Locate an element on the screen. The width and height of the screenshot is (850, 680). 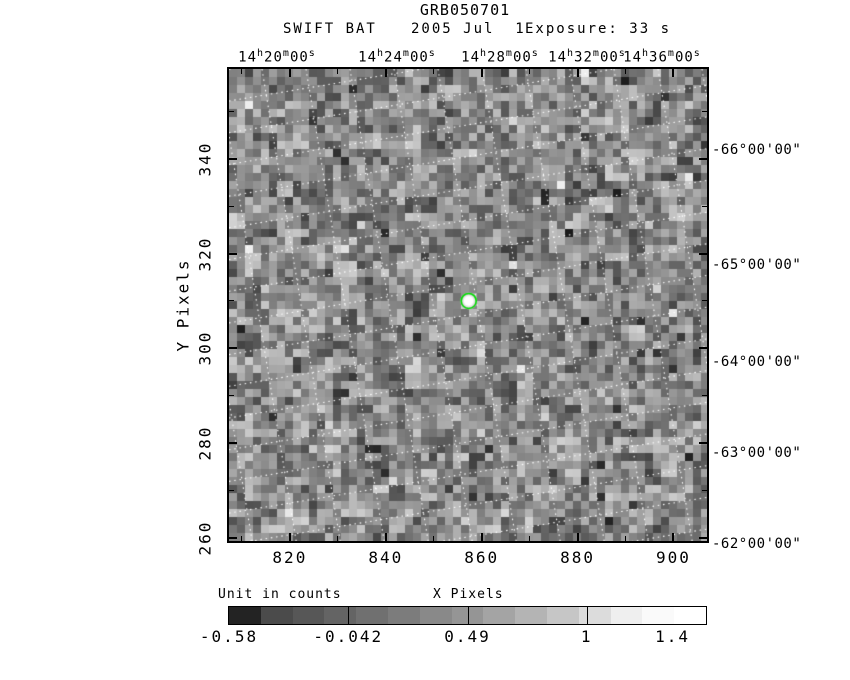
exposure-label: Exposure: 33 s is located at coordinates (598, 29).